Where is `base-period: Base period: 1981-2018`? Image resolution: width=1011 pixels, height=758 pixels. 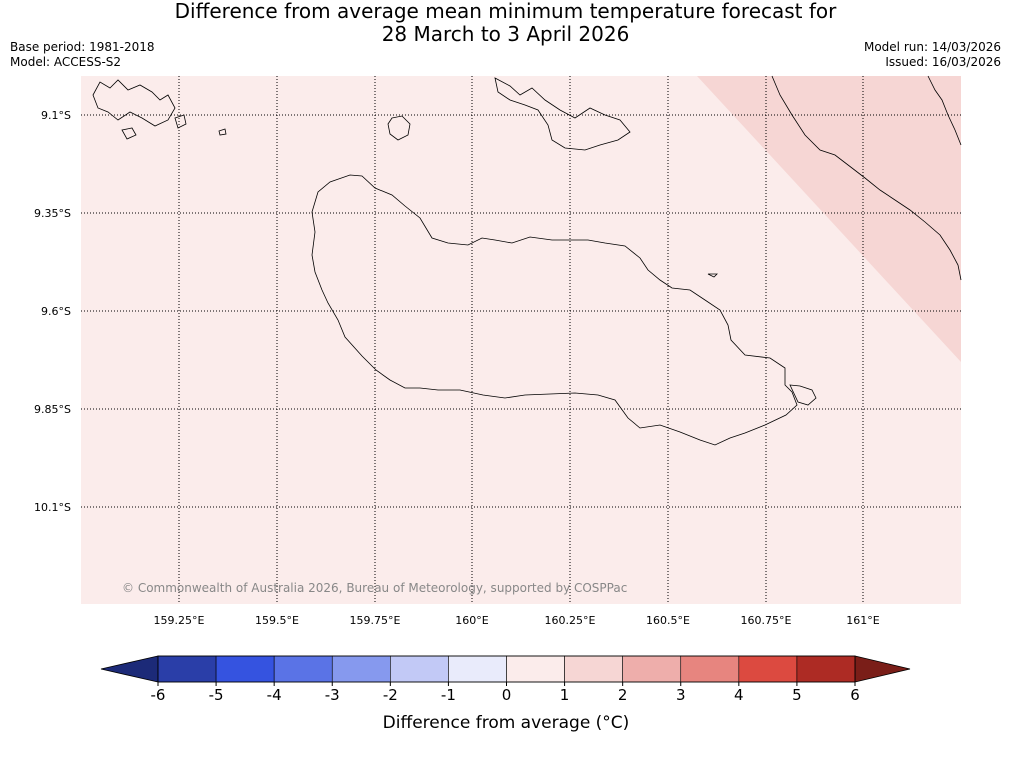 base-period: Base period: 1981-2018 is located at coordinates (82, 47).